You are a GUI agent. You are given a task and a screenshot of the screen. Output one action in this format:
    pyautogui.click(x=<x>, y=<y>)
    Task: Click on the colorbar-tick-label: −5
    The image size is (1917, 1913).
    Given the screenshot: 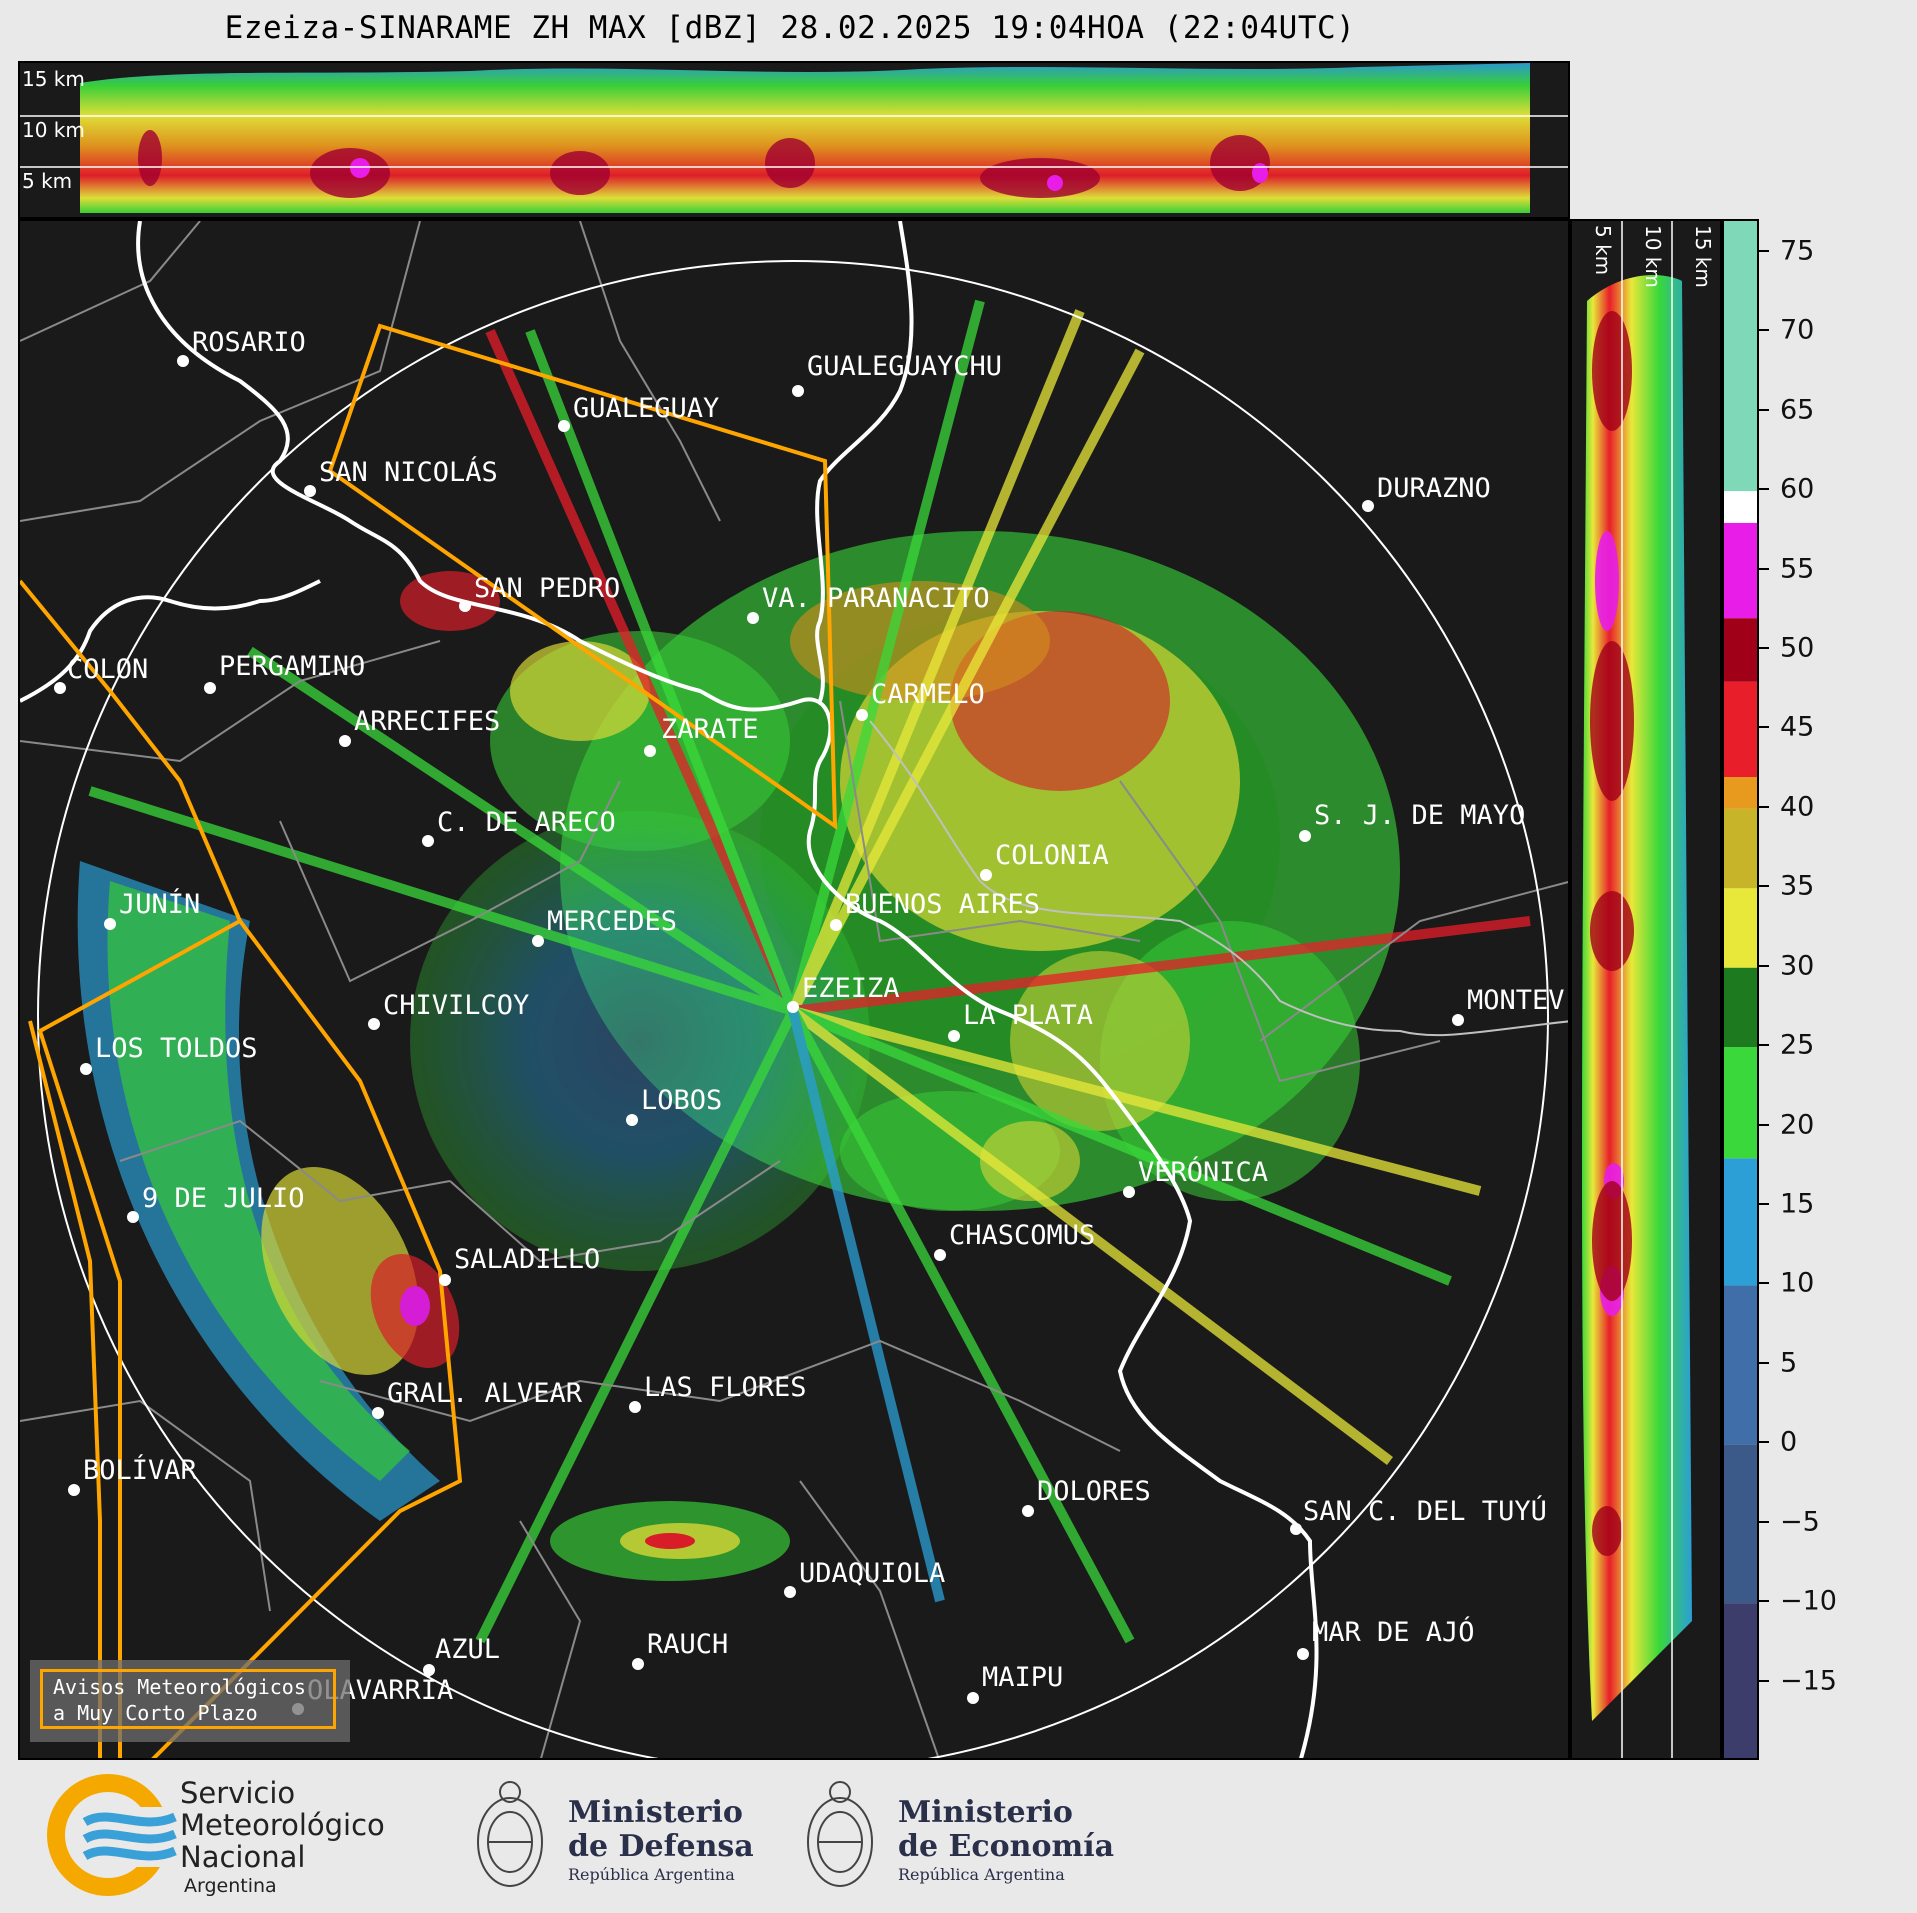 What is the action you would take?
    pyautogui.click(x=1800, y=1522)
    